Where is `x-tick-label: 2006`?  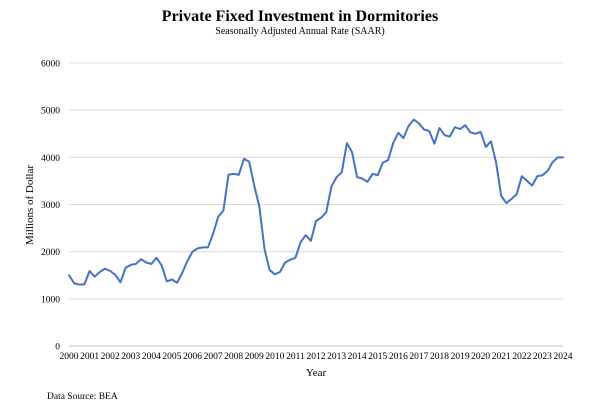
x-tick-label: 2006 is located at coordinates (192, 357).